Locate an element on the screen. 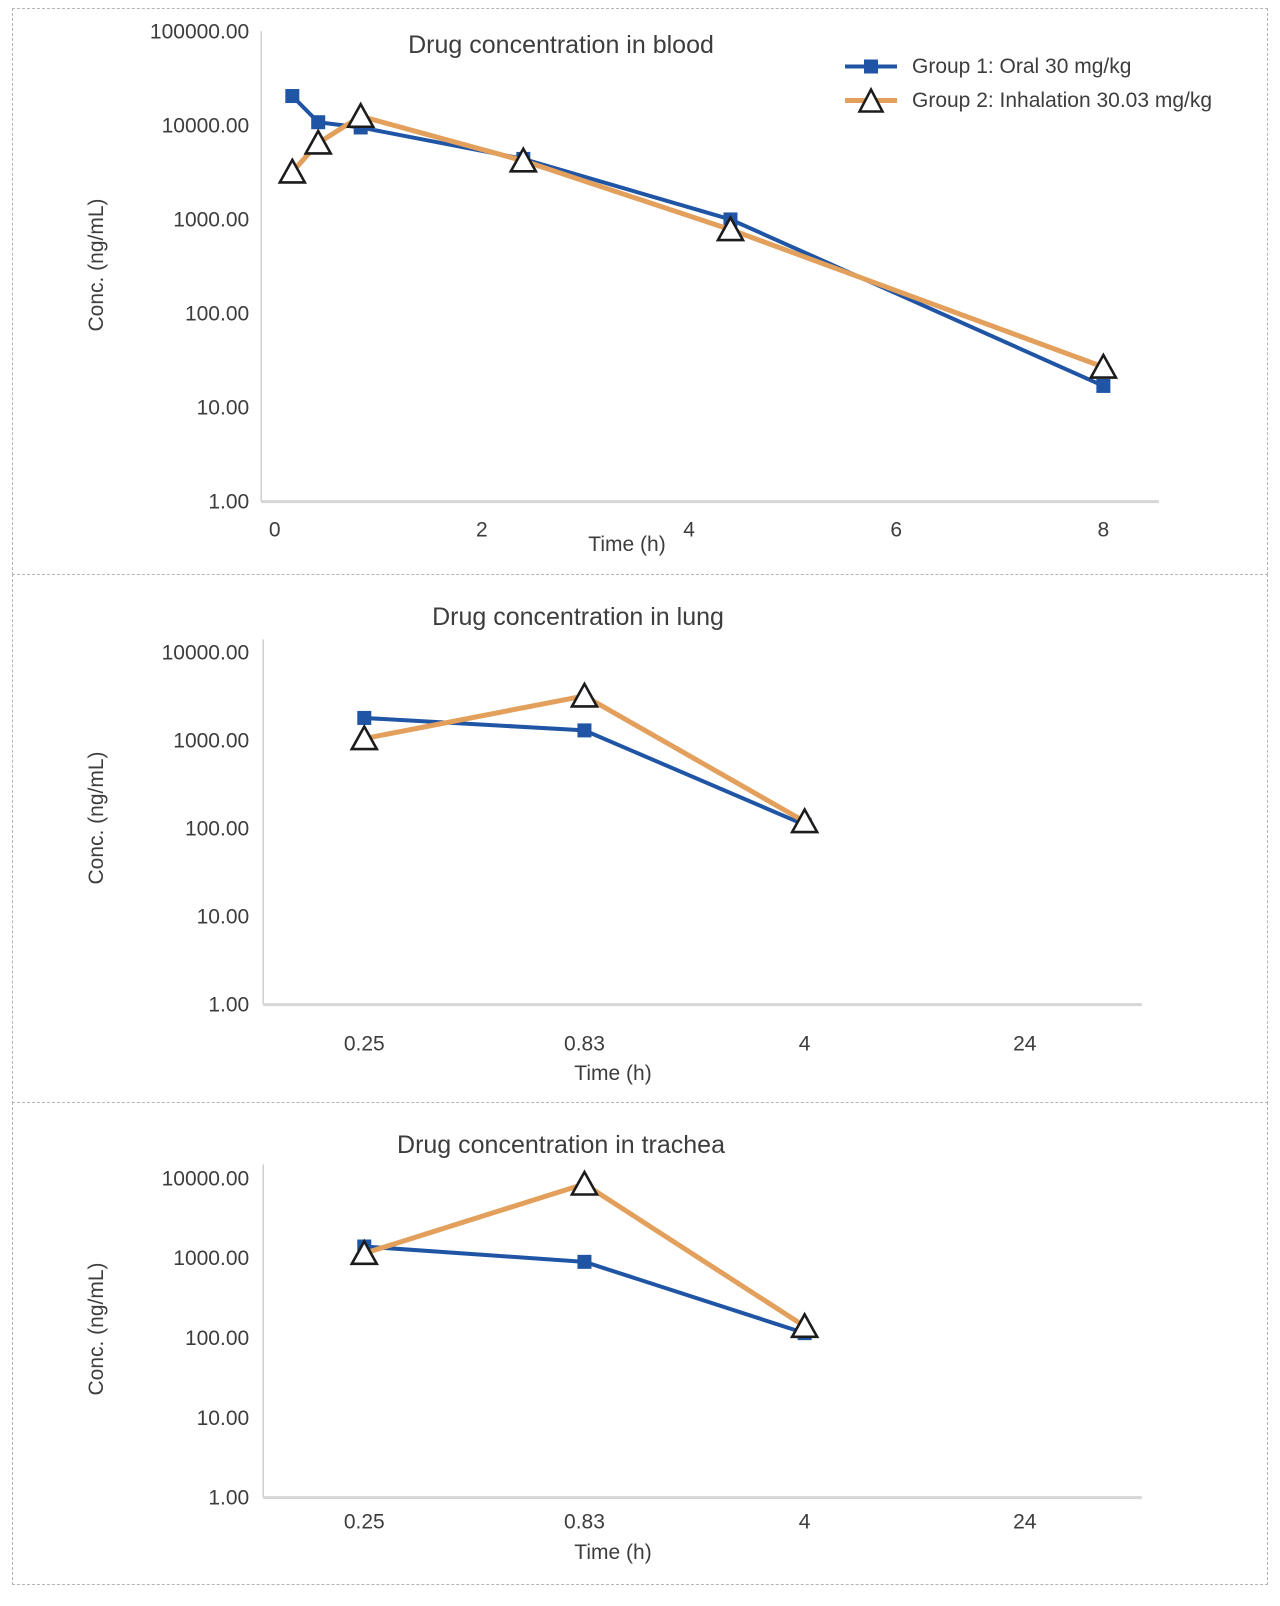  x-tick-label: 6 is located at coordinates (896, 530).